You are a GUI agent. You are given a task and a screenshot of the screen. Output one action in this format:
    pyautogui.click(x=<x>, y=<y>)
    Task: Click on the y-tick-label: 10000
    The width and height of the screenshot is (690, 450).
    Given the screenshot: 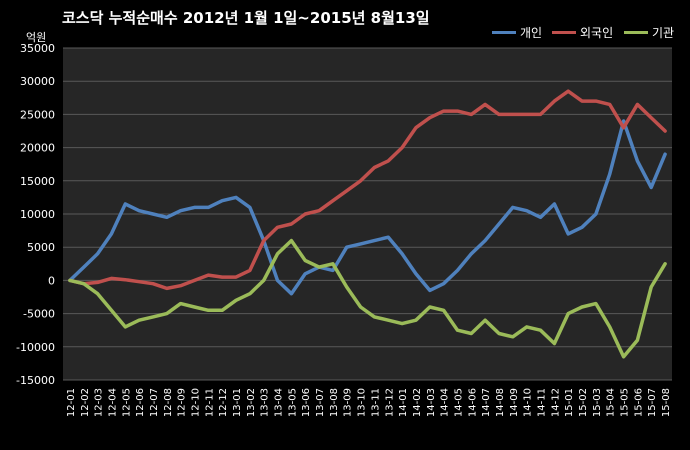 What is the action you would take?
    pyautogui.click(x=37, y=214)
    